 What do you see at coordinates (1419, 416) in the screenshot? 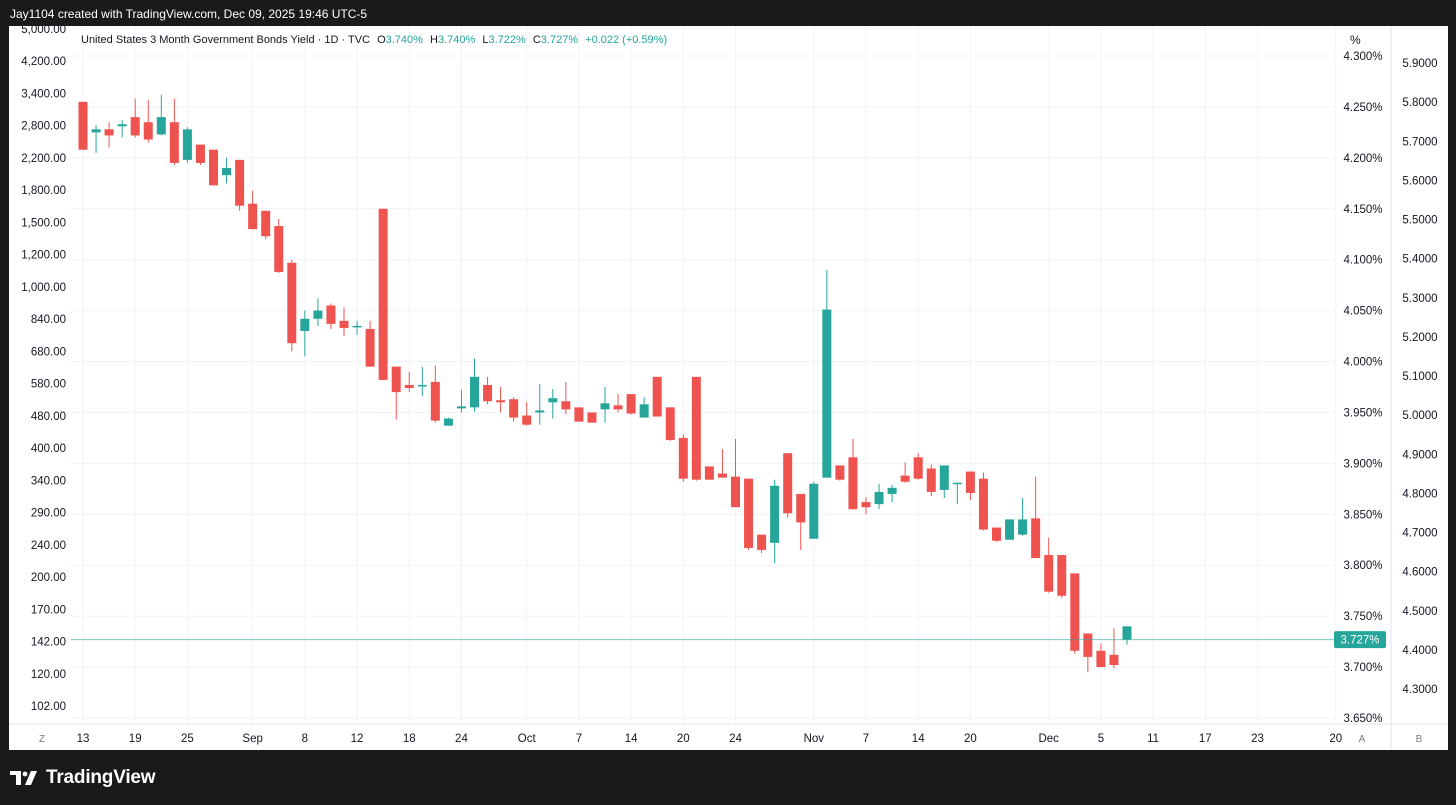
I see `secondary-axis-label: 5.0000` at bounding box center [1419, 416].